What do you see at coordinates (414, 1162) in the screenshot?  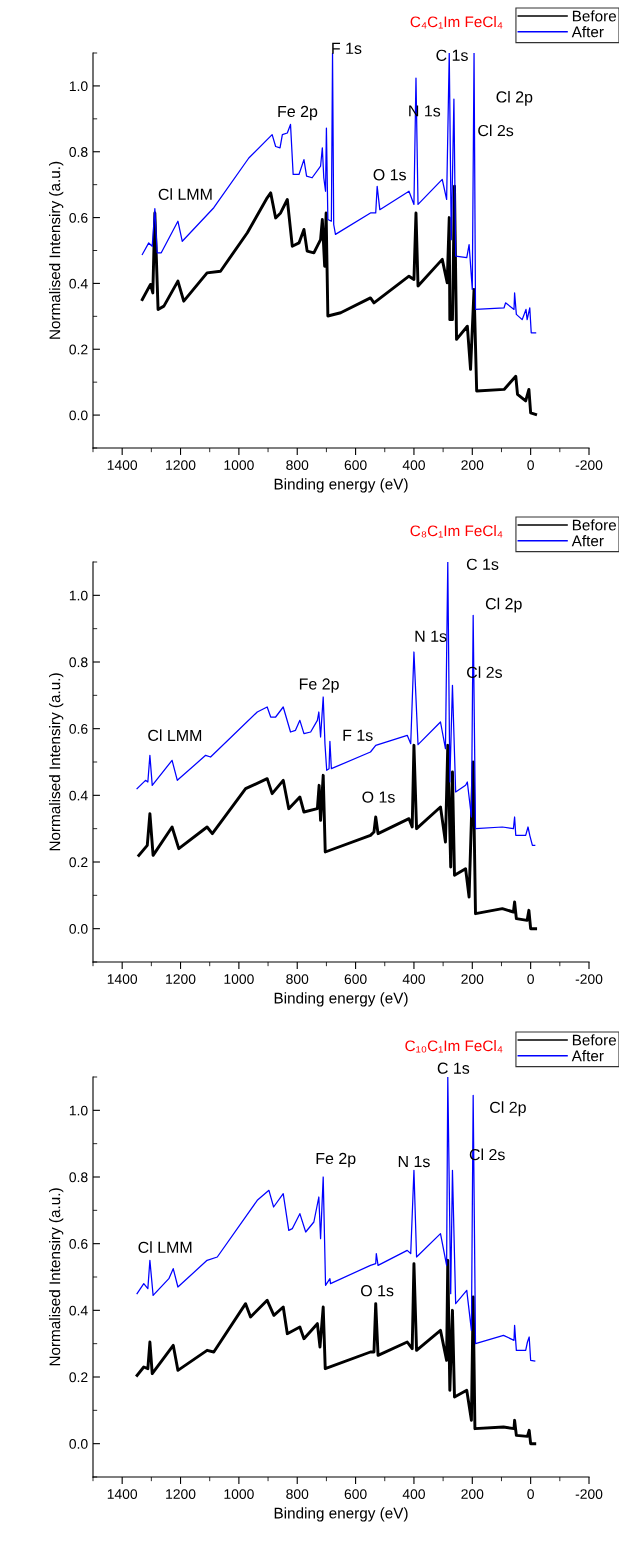 I see `annotation: N 1s` at bounding box center [414, 1162].